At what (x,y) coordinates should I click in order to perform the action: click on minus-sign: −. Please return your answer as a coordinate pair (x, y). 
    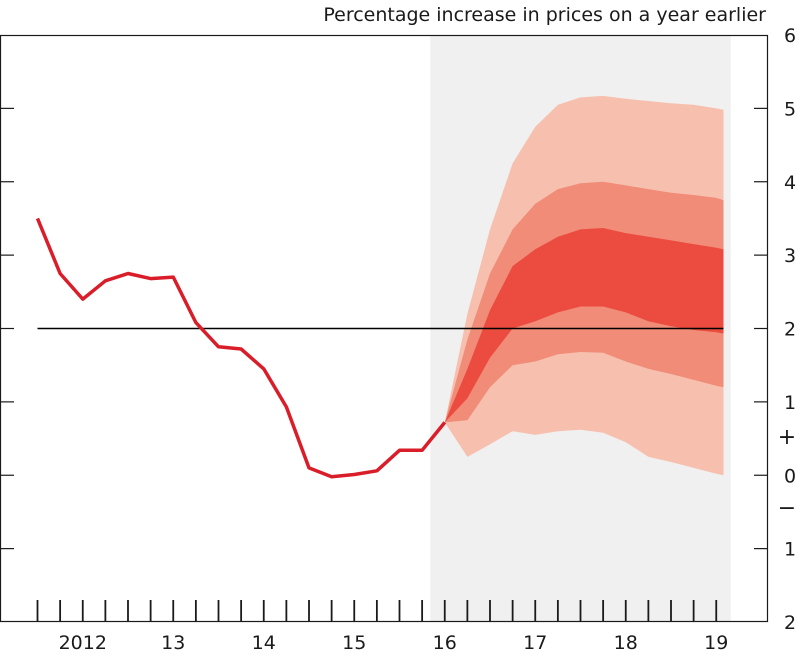
    Looking at the image, I should click on (787, 508).